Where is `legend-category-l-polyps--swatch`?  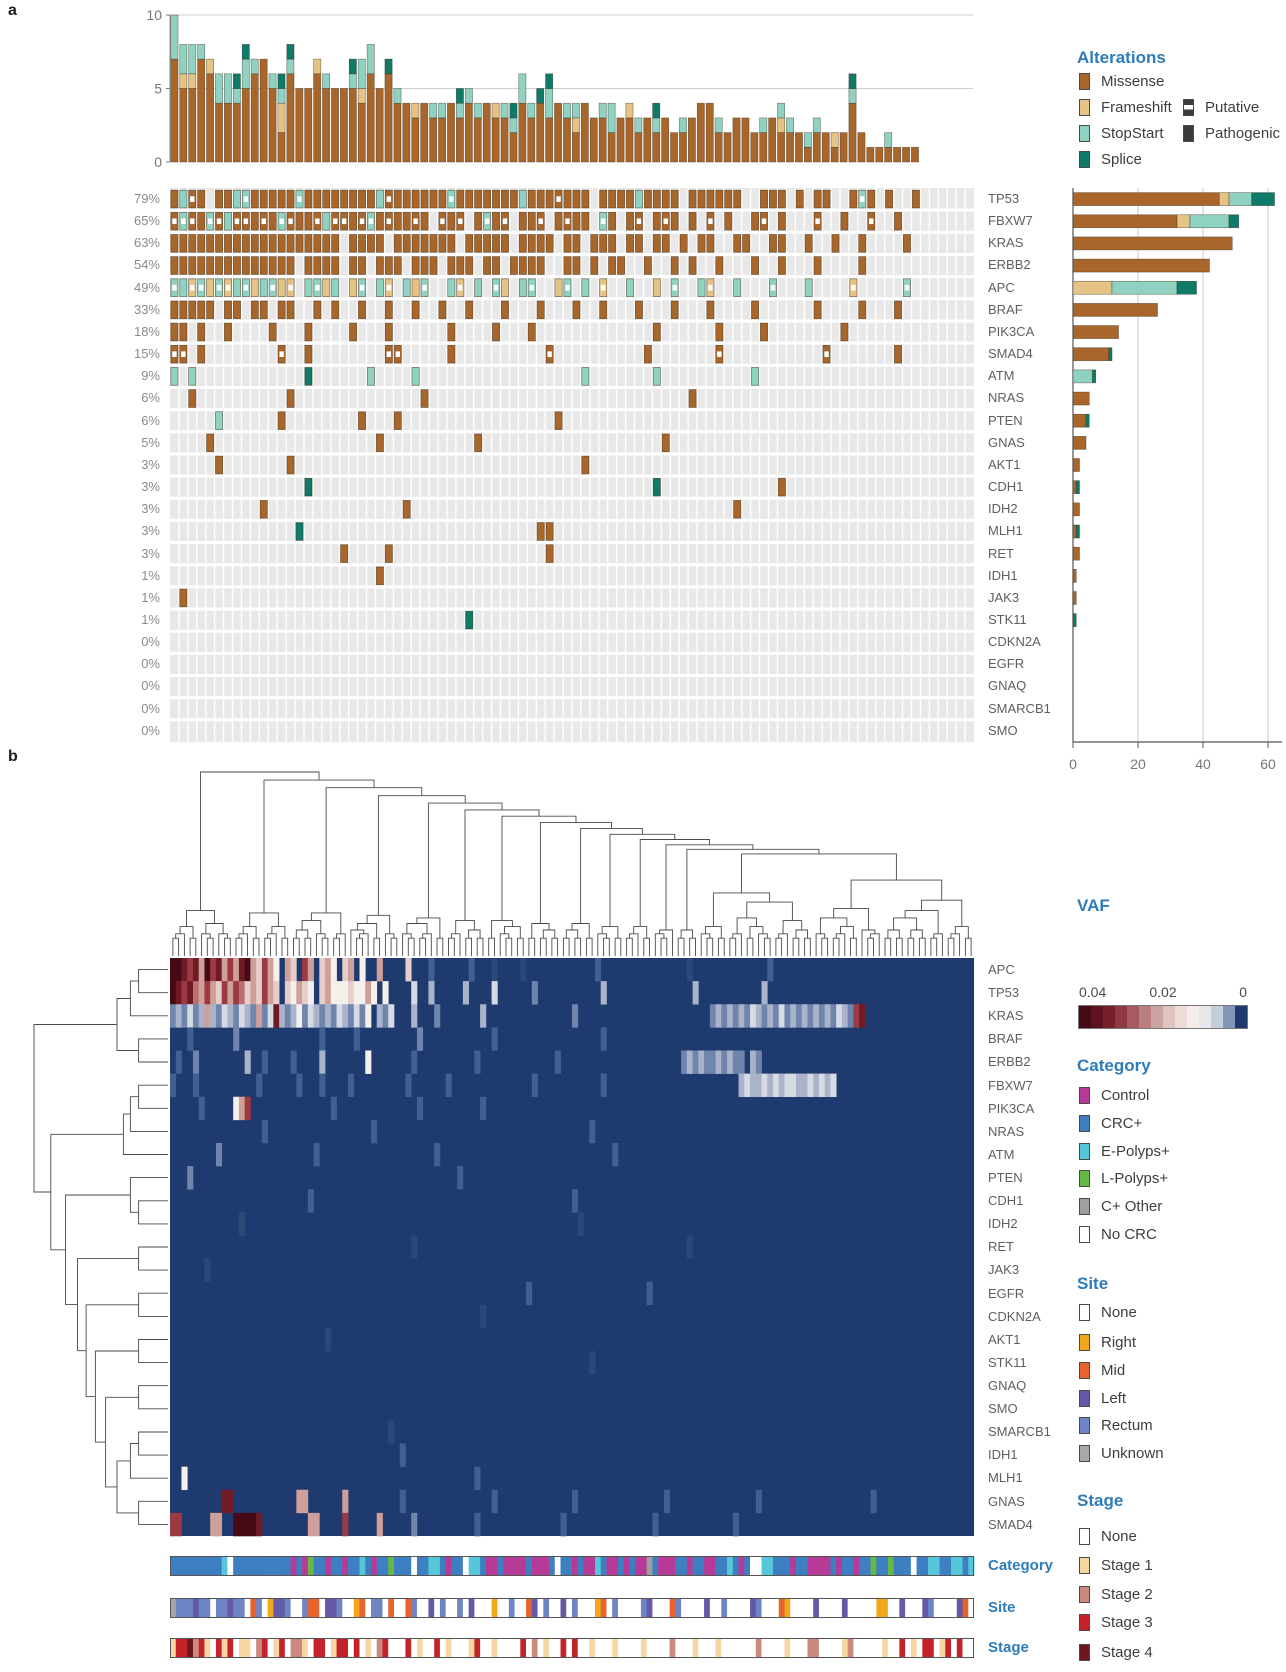
legend-category-l-polyps--swatch is located at coordinates (1084, 1178).